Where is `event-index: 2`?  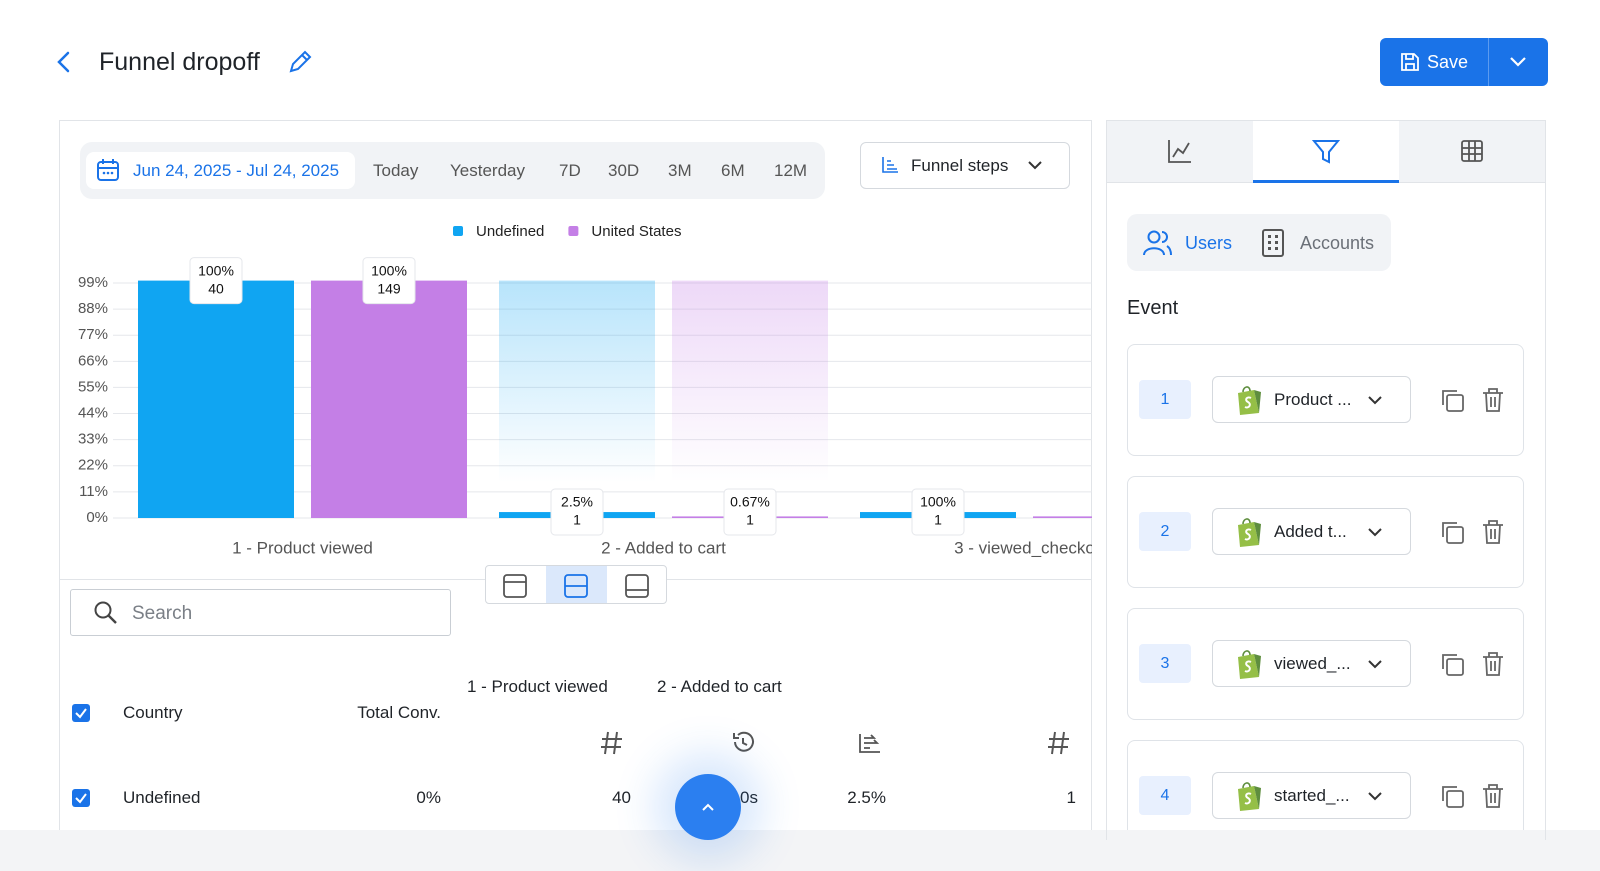
event-index: 2 is located at coordinates (1165, 531).